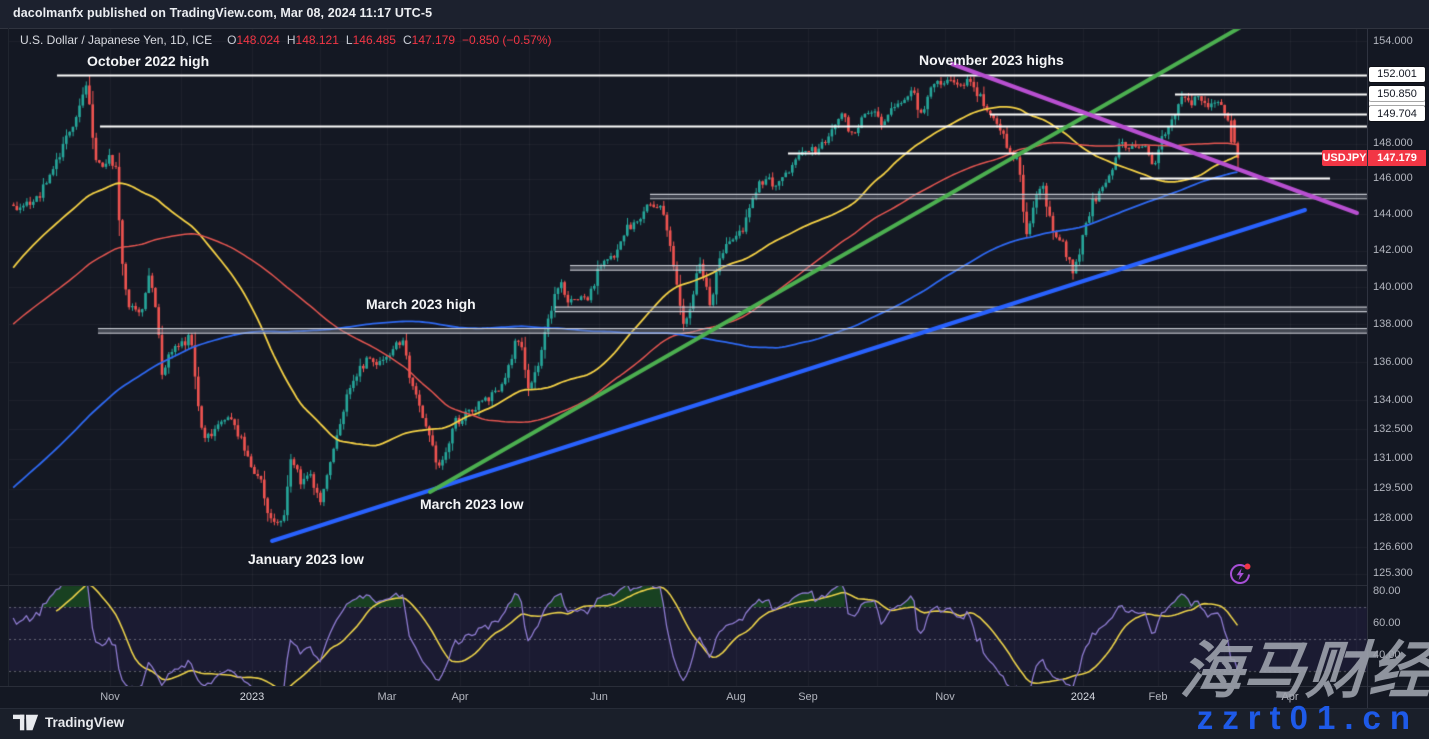 The image size is (1429, 739). What do you see at coordinates (1393, 573) in the screenshot?
I see `price-tick-label: 125.300` at bounding box center [1393, 573].